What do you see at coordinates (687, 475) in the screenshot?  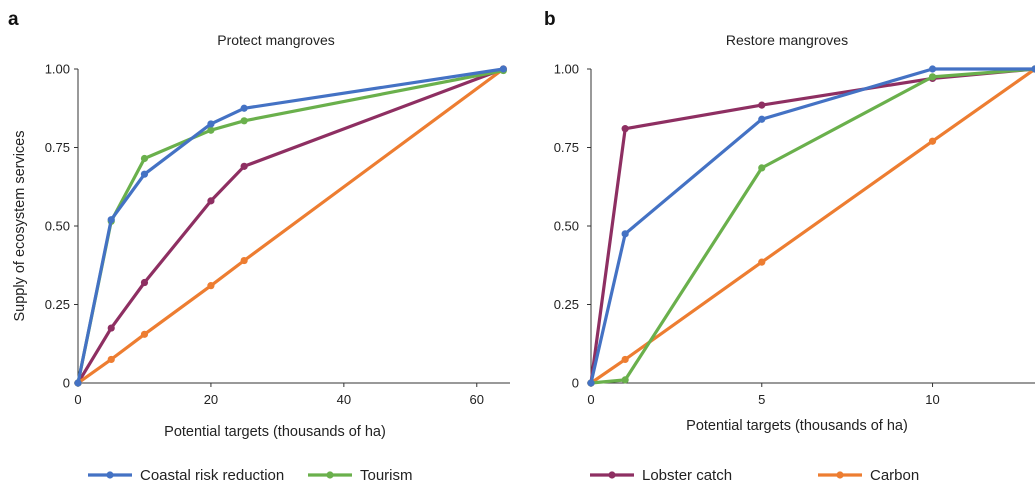 I see `legend-label: Lobster catch` at bounding box center [687, 475].